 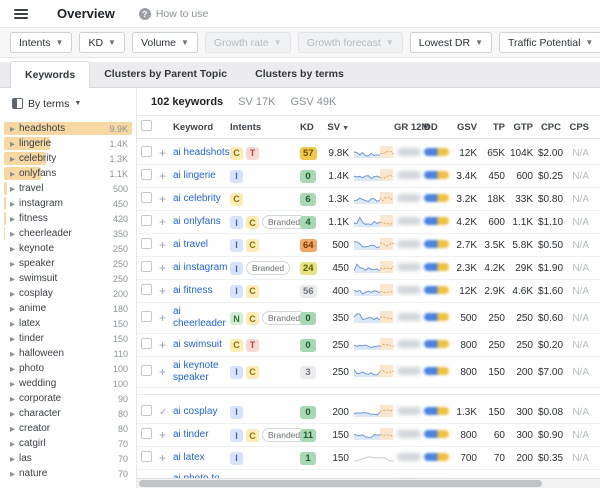 I want to click on filter-button-traffic-potential: Traffic Potential ▼, so click(x=549, y=42).